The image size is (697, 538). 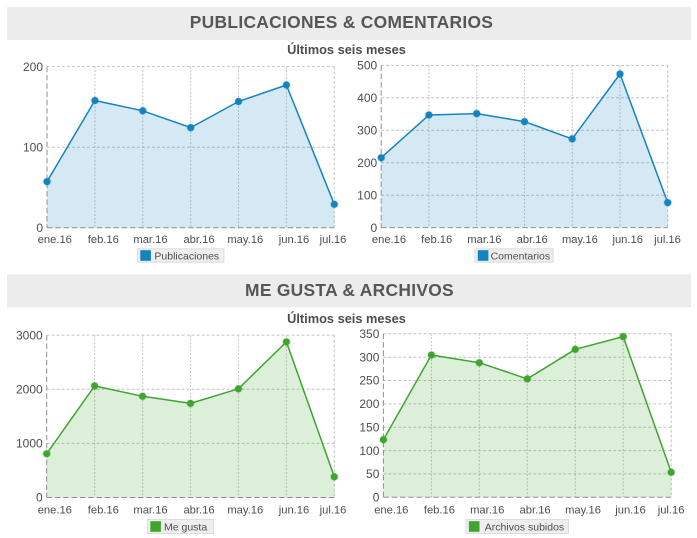 I want to click on svg-text: 3000, so click(x=29, y=335).